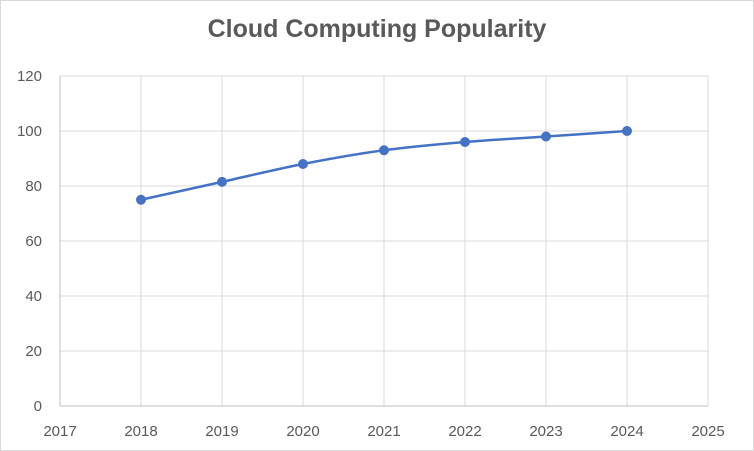 Image resolution: width=754 pixels, height=451 pixels. Describe the element at coordinates (59, 431) in the screenshot. I see `x-tick-label: 2017` at that location.